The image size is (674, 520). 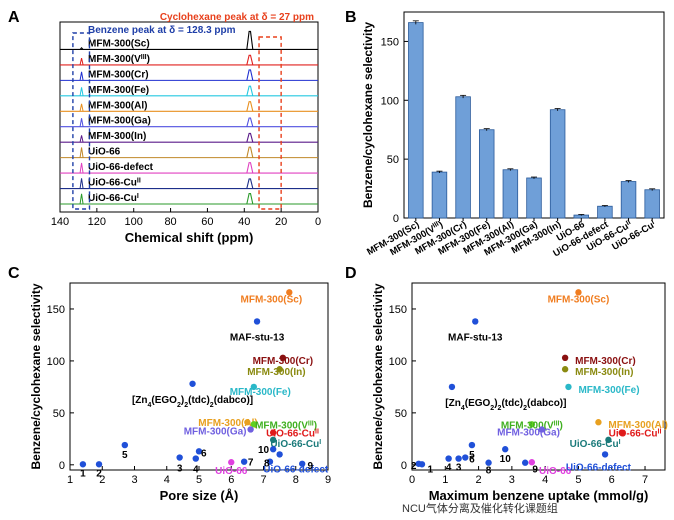 What do you see at coordinates (441, 224) in the screenshot?
I see `category-label-close: )` at bounding box center [441, 224].